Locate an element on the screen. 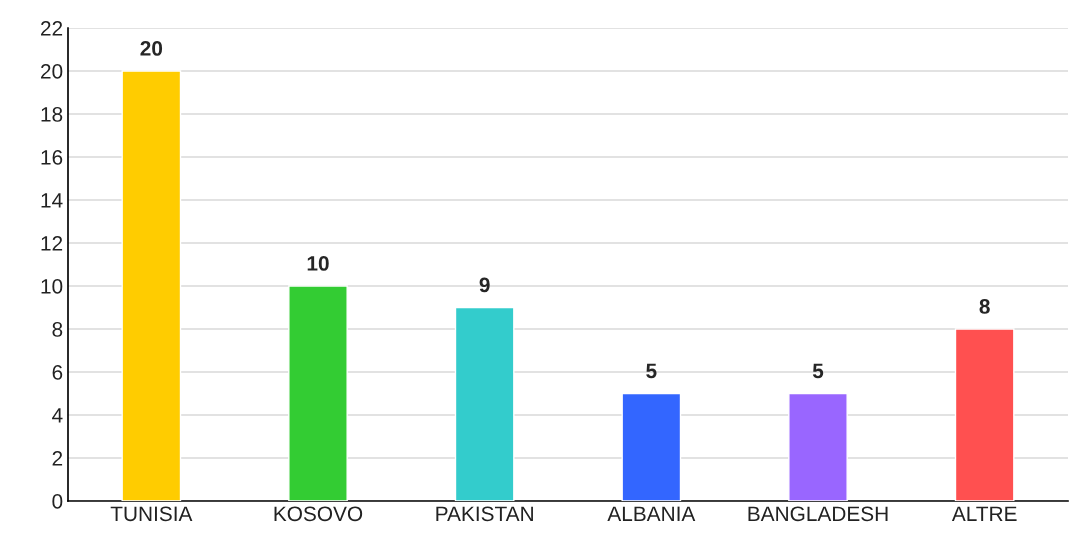 The image size is (1072, 550). y-tick-label: 4 is located at coordinates (57, 415).